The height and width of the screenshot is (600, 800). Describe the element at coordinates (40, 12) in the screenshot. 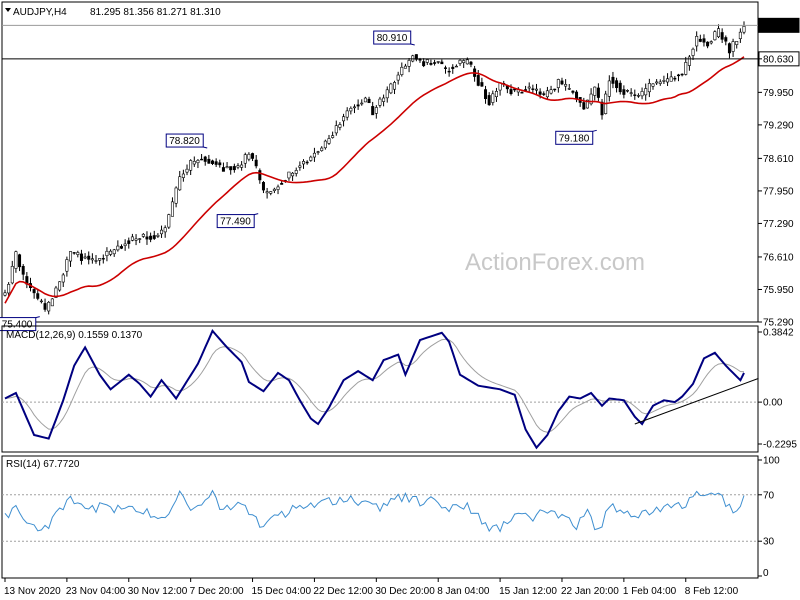

I see `symbol-label: AUDJPY,H4` at that location.